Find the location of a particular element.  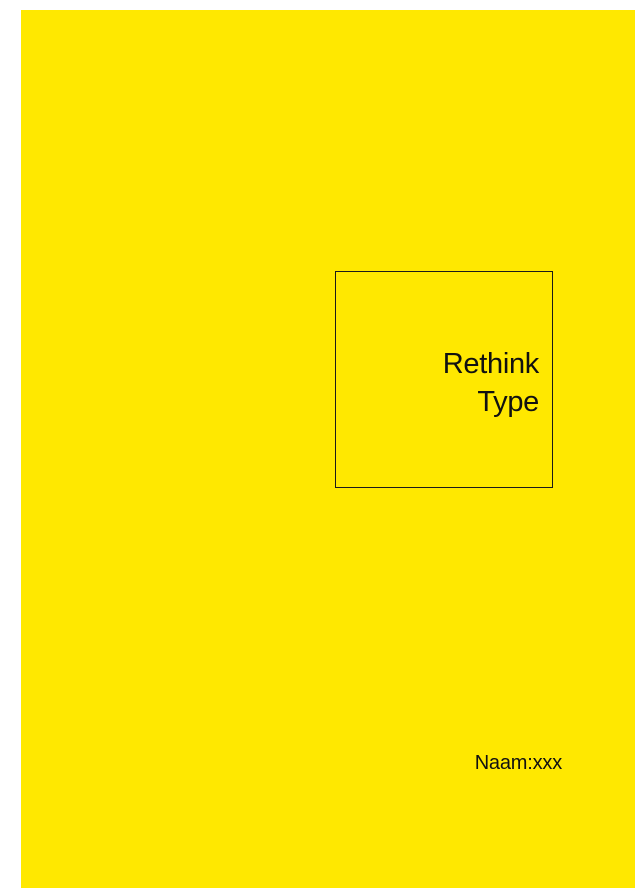

title-frame: Rethink Type is located at coordinates (444, 379).